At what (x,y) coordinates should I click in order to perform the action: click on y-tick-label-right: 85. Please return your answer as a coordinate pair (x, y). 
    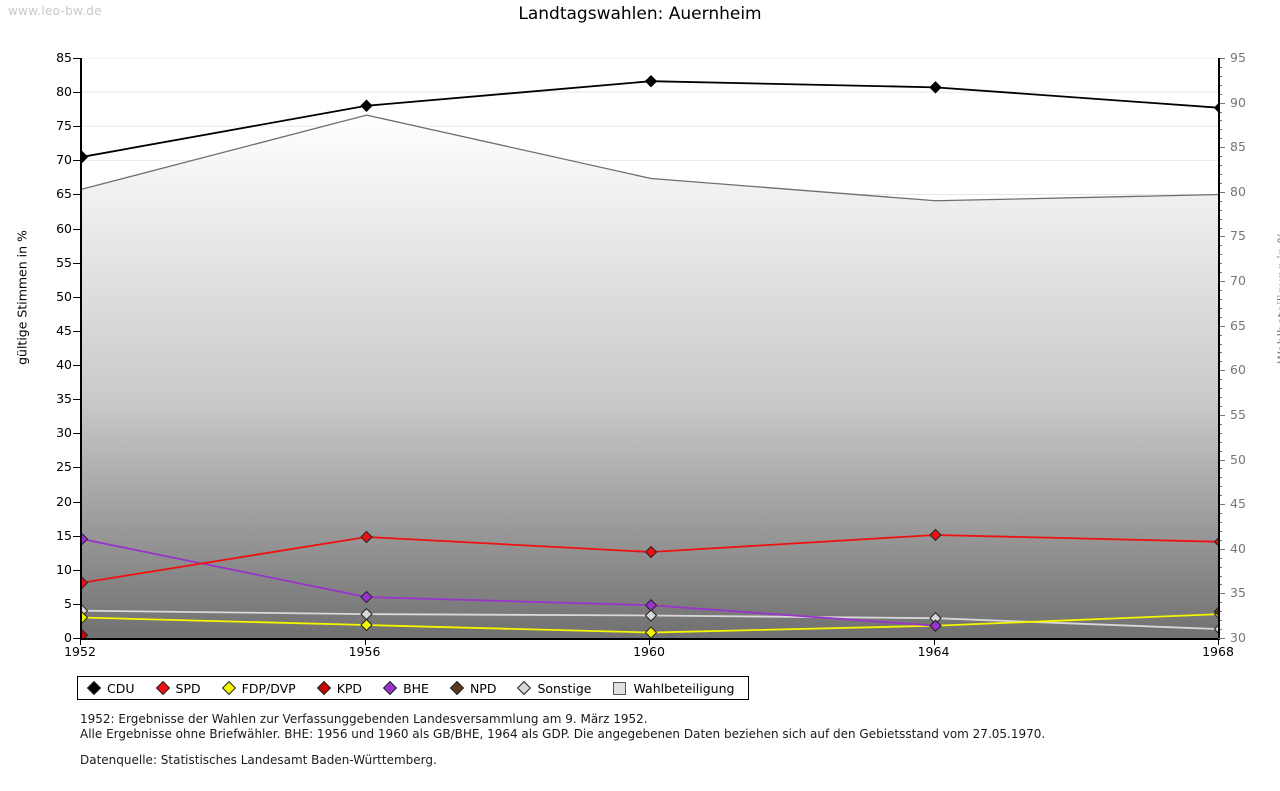
    Looking at the image, I should click on (1238, 147).